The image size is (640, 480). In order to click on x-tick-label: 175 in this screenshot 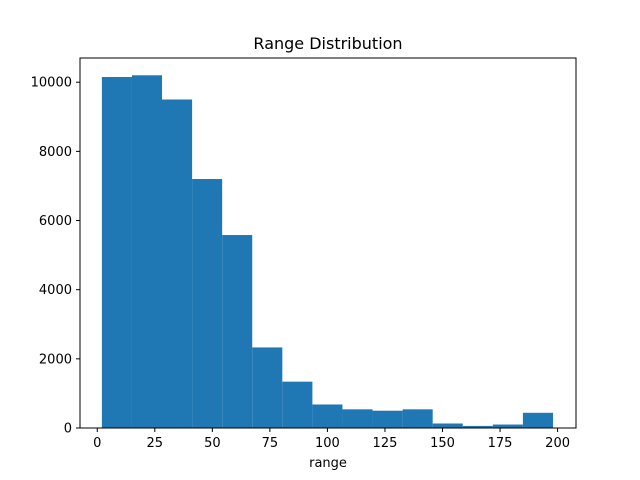, I will do `click(500, 443)`.